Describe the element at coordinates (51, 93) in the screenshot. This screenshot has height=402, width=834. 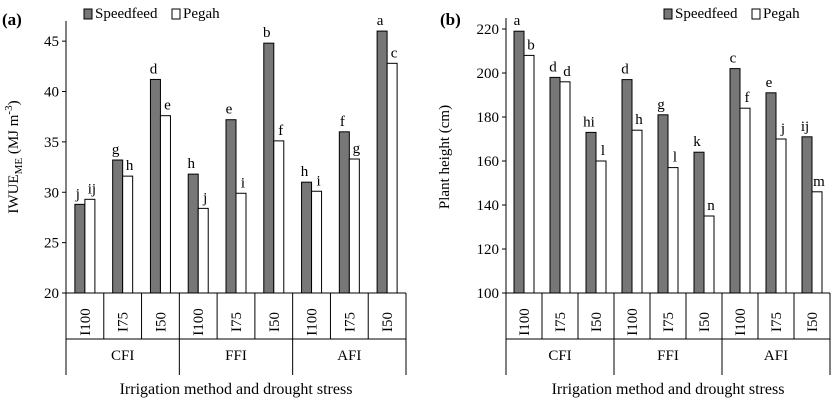
I see `y-tick-label: 40` at that location.